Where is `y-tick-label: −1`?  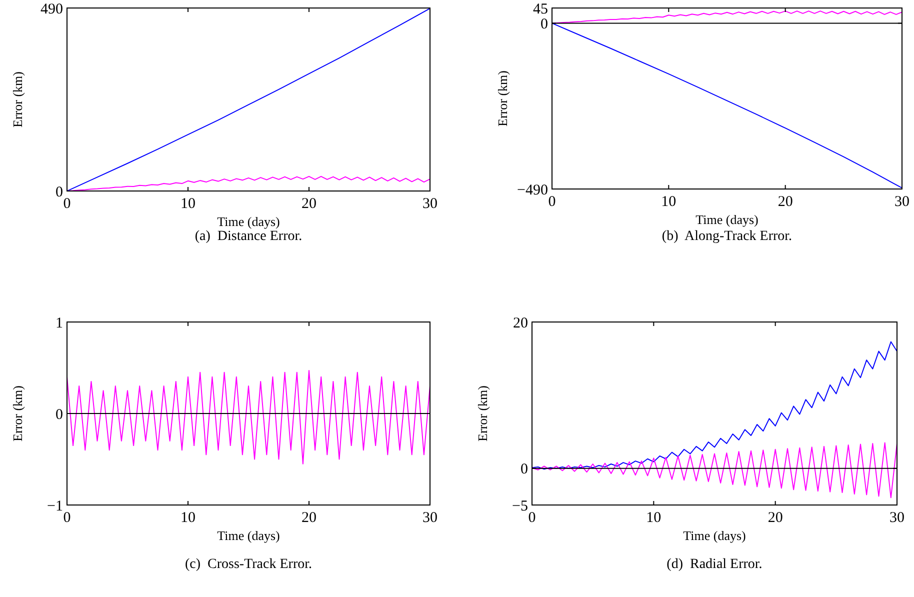
y-tick-label: −1 is located at coordinates (55, 506).